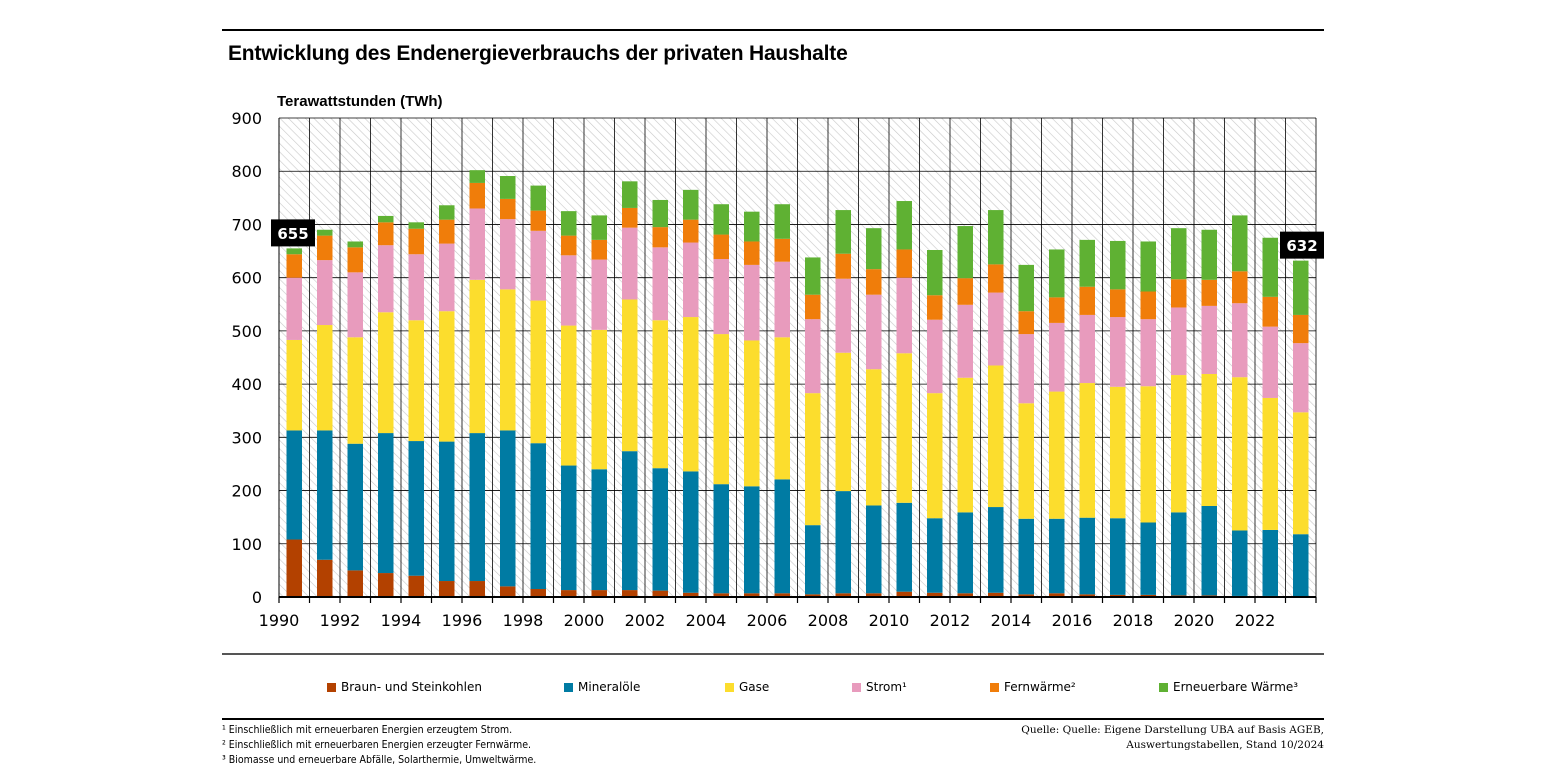  I want to click on total-annotation-2023: 632, so click(1302, 245).